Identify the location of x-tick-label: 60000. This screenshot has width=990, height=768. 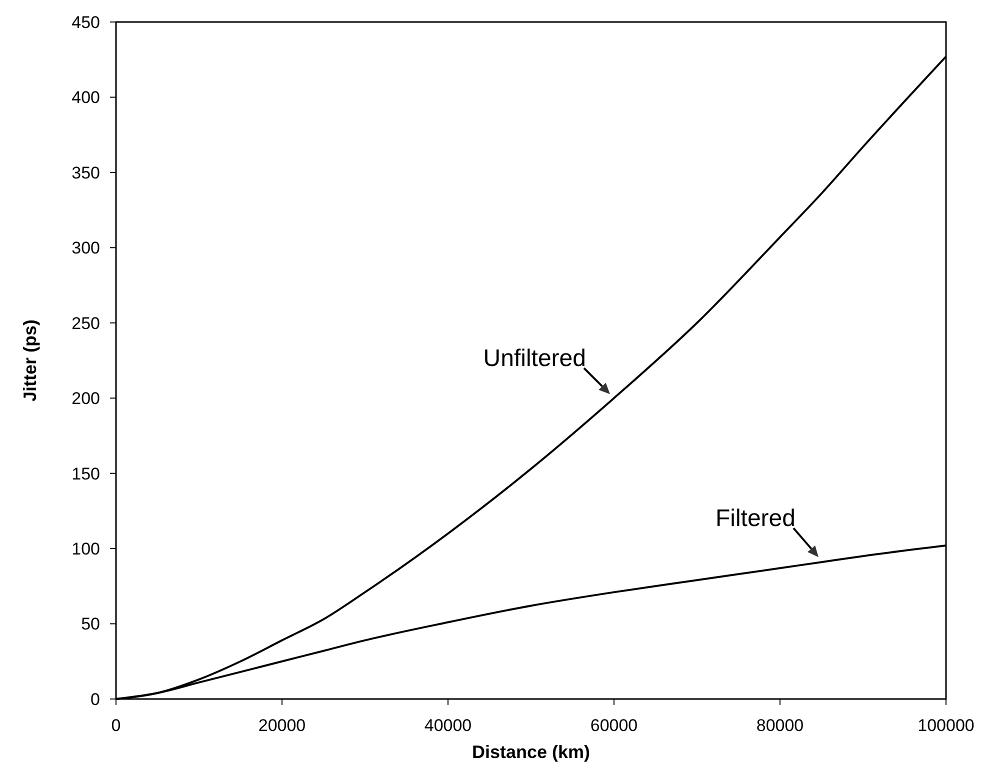
(614, 725).